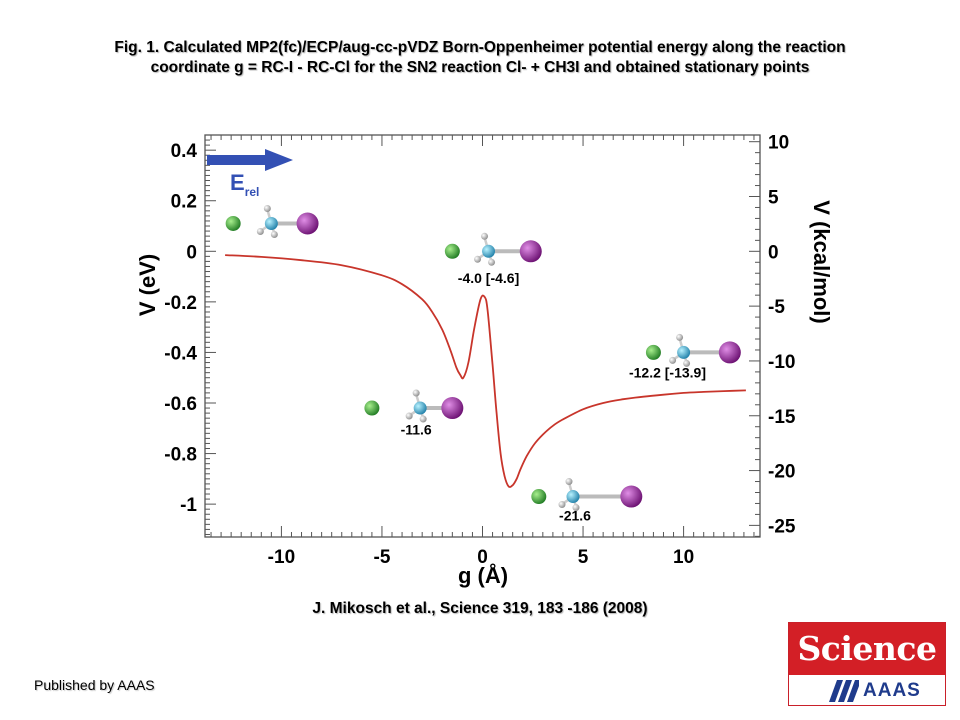 The width and height of the screenshot is (960, 720). What do you see at coordinates (821, 261) in the screenshot?
I see `y2-axis-label: V (kcal/mol)` at bounding box center [821, 261].